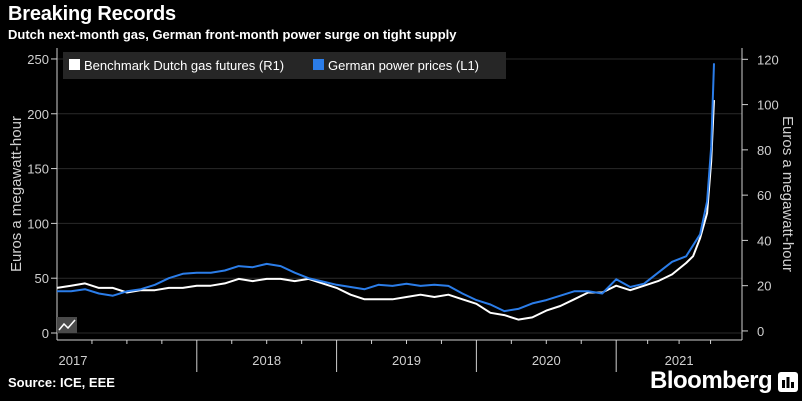 The width and height of the screenshot is (802, 401). I want to click on year-label: 2018, so click(266, 360).